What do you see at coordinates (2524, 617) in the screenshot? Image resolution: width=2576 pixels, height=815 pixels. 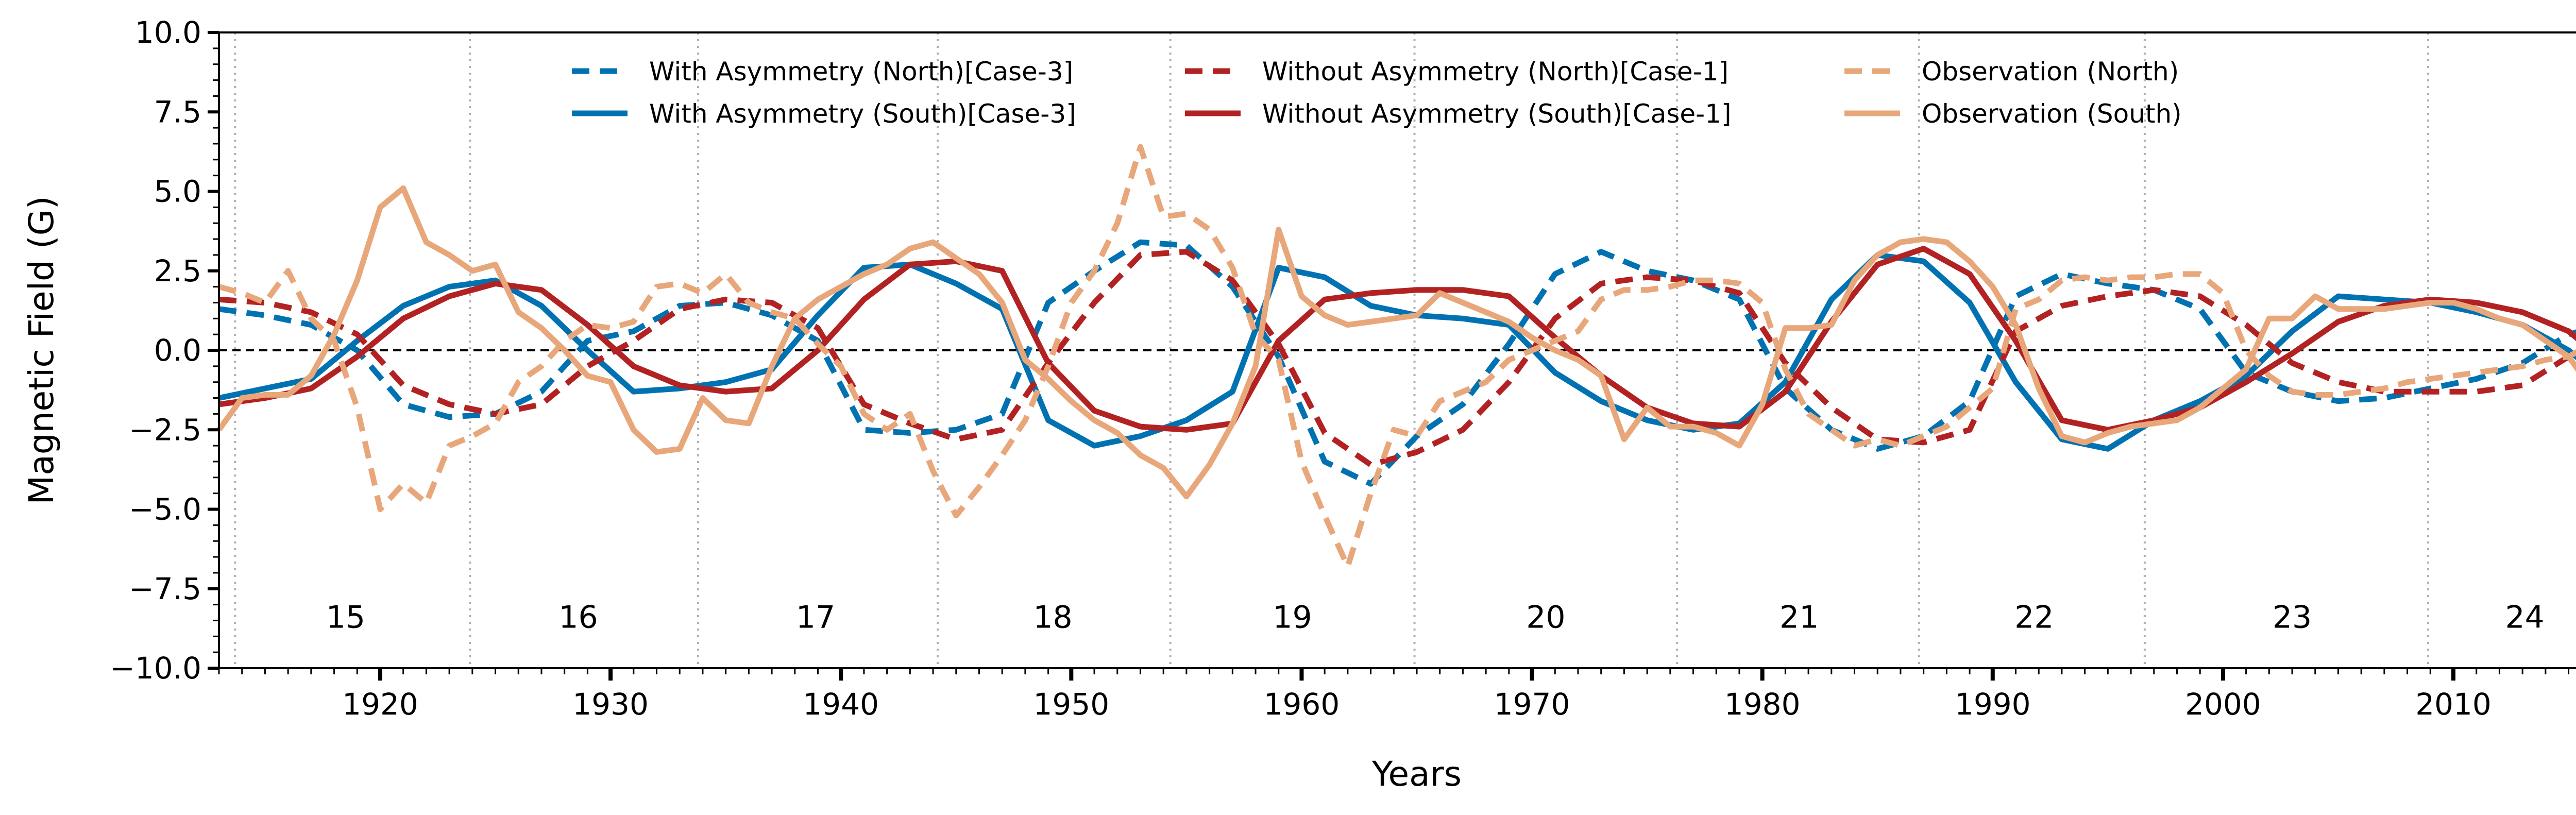 I see `cycle-label-9: 24` at bounding box center [2524, 617].